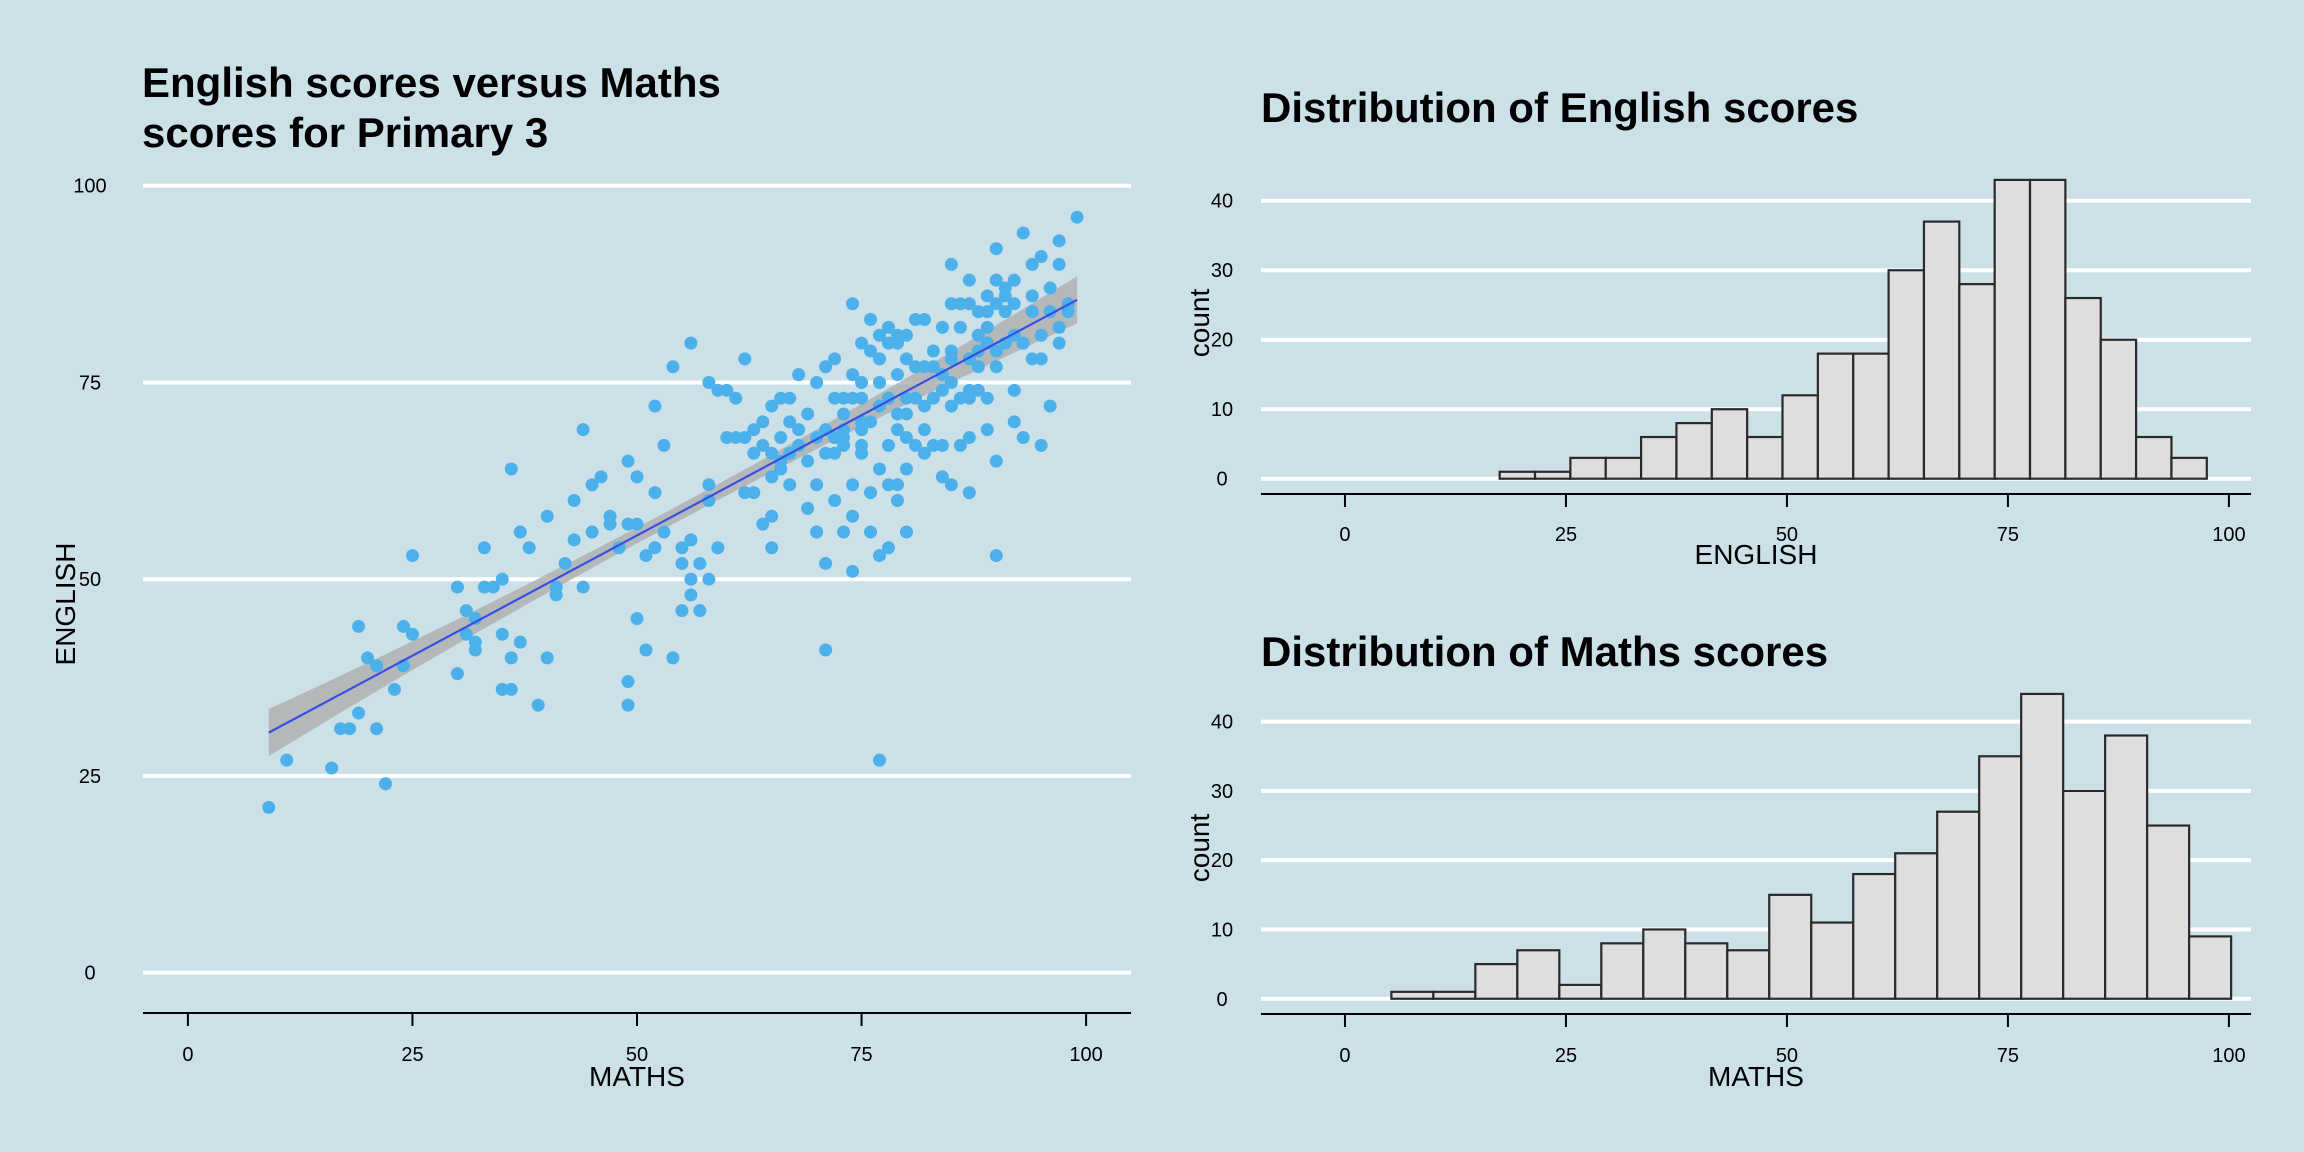  I want to click on scatter-x-axis, so click(637, 1019).